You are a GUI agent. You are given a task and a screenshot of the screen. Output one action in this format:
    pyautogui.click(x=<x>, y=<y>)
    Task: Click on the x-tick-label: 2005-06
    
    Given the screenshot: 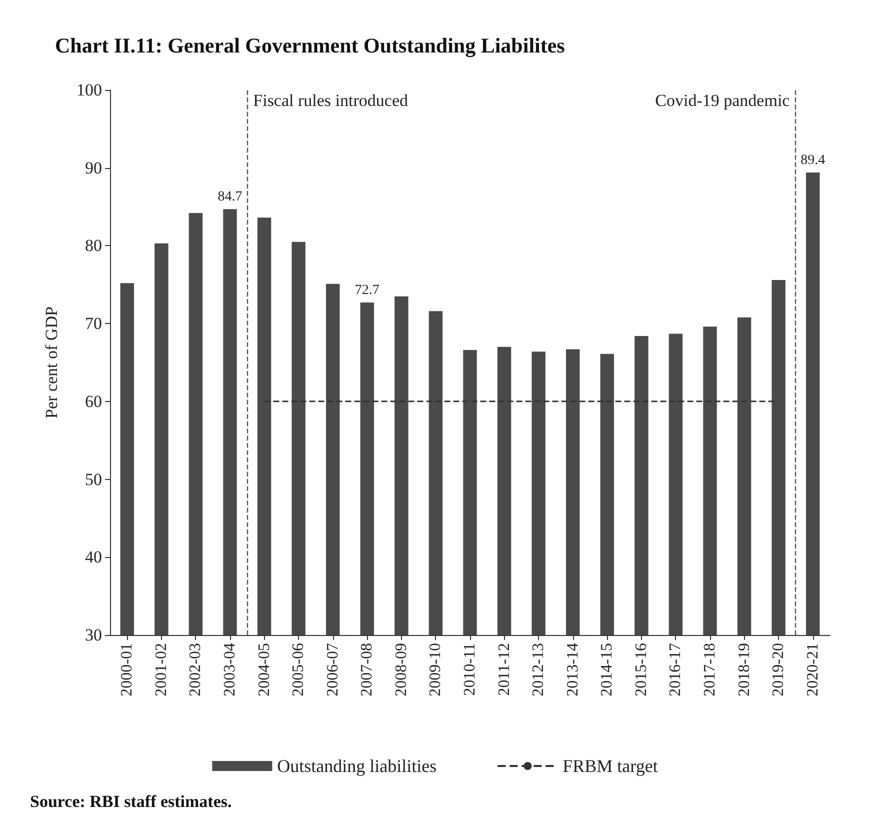 What is the action you would take?
    pyautogui.click(x=299, y=669)
    